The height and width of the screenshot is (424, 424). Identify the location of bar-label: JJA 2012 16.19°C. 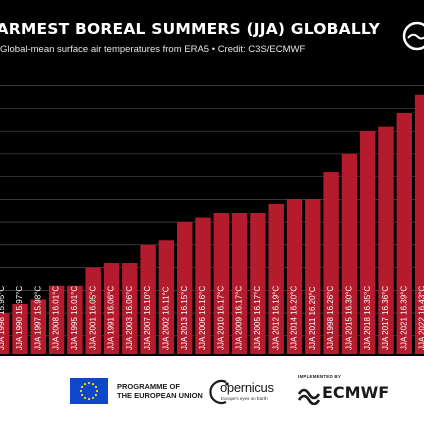
(275, 318).